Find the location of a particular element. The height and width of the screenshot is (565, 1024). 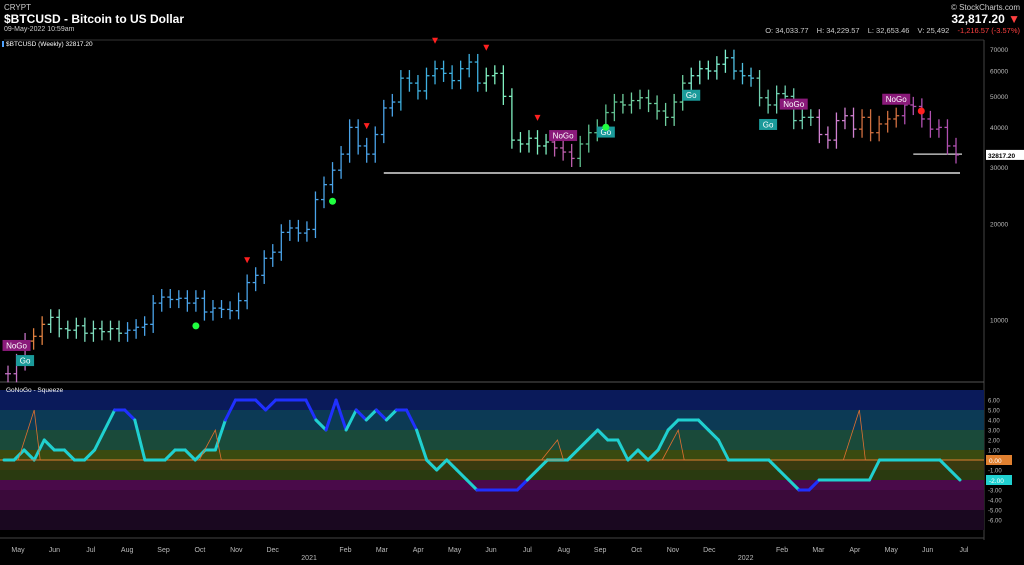

change-value: -1,216.57 (-3.57%) is located at coordinates (988, 30).